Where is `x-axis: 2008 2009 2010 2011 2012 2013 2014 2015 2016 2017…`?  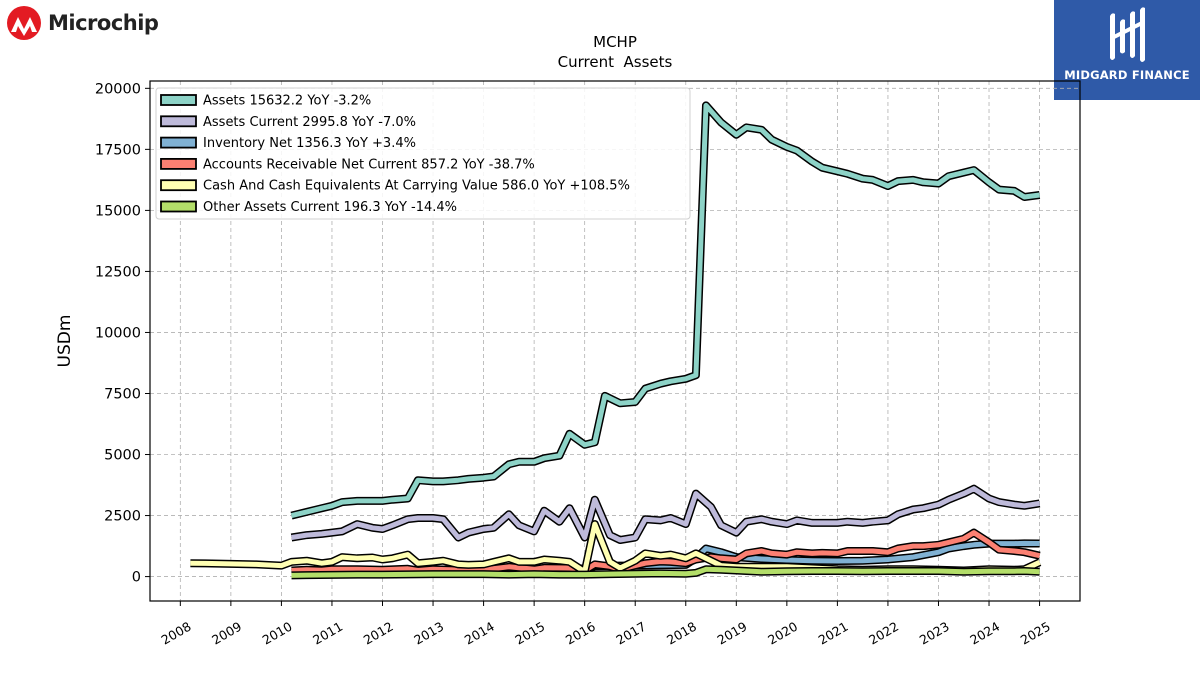 x-axis: 2008 2009 2010 2011 2012 2013 2014 2015 2016 2017… is located at coordinates (606, 624).